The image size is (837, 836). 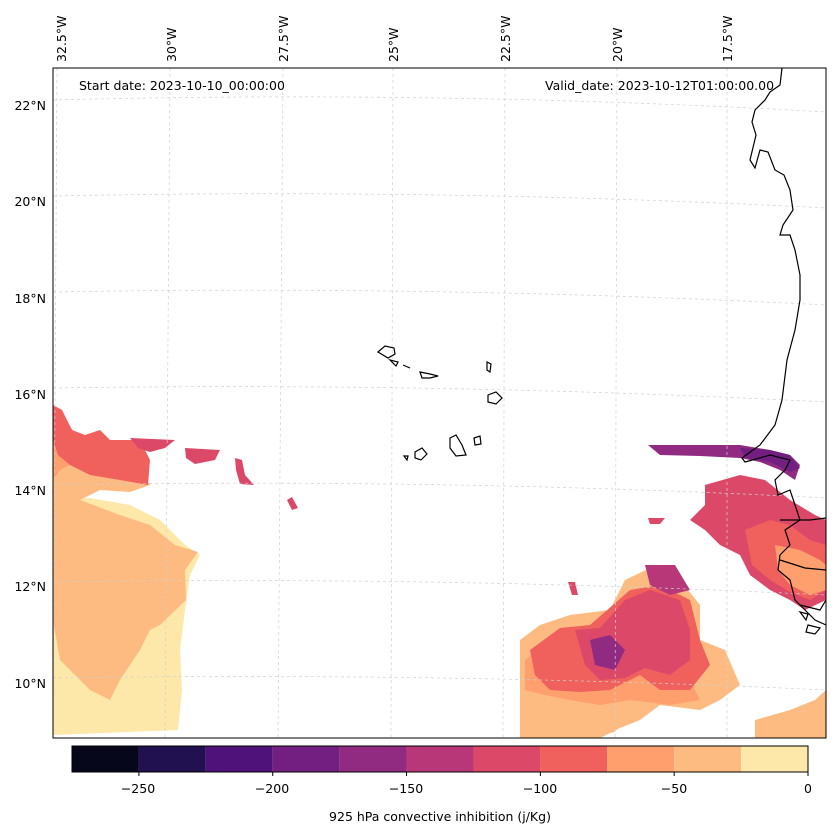 What do you see at coordinates (667, 580) in the screenshot?
I see `cin-field-south-magenta` at bounding box center [667, 580].